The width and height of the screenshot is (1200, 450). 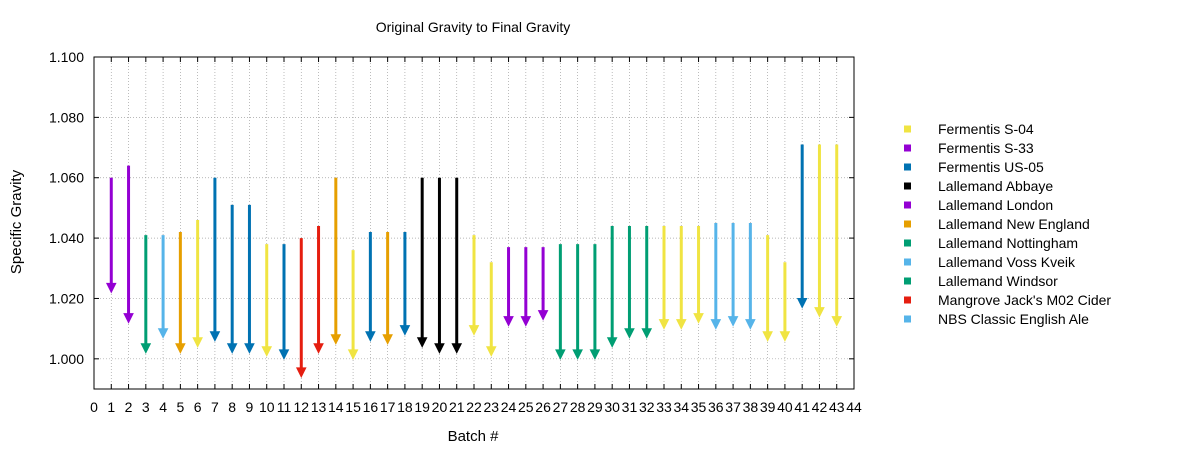 What do you see at coordinates (250, 407) in the screenshot?
I see `x-tick-label: 9` at bounding box center [250, 407].